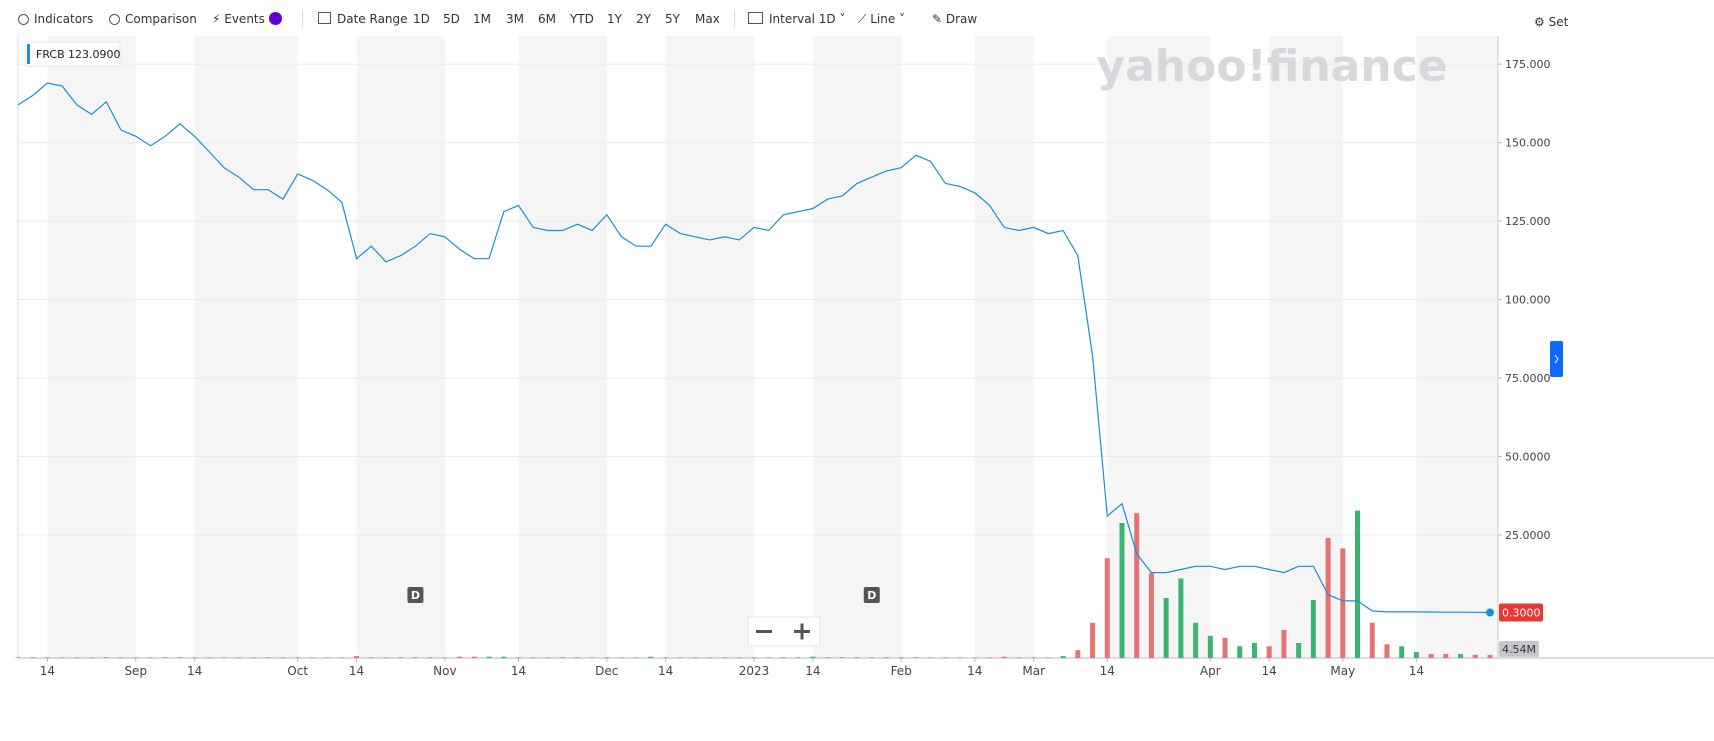 The width and height of the screenshot is (1714, 741). I want to click on legend-swatch, so click(28, 54).